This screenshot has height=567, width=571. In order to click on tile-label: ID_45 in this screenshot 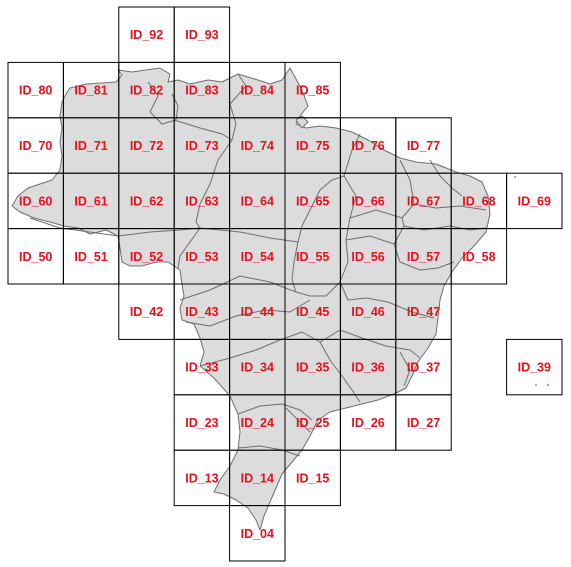, I will do `click(312, 312)`.